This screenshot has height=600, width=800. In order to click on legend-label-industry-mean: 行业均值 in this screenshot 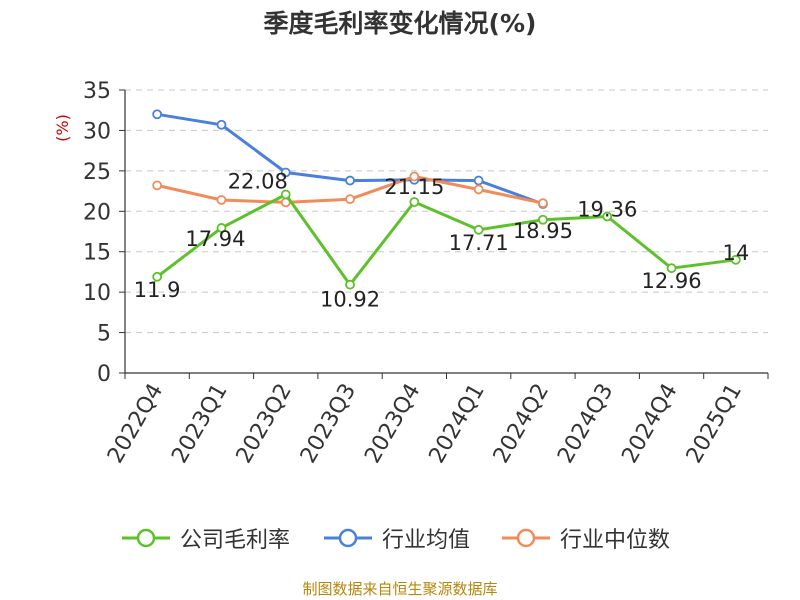, I will do `click(426, 540)`.